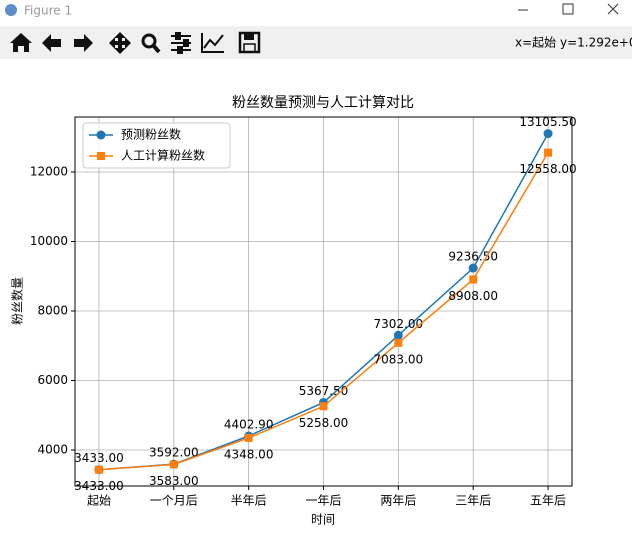 The width and height of the screenshot is (632, 534). I want to click on back-button, so click(51, 43).